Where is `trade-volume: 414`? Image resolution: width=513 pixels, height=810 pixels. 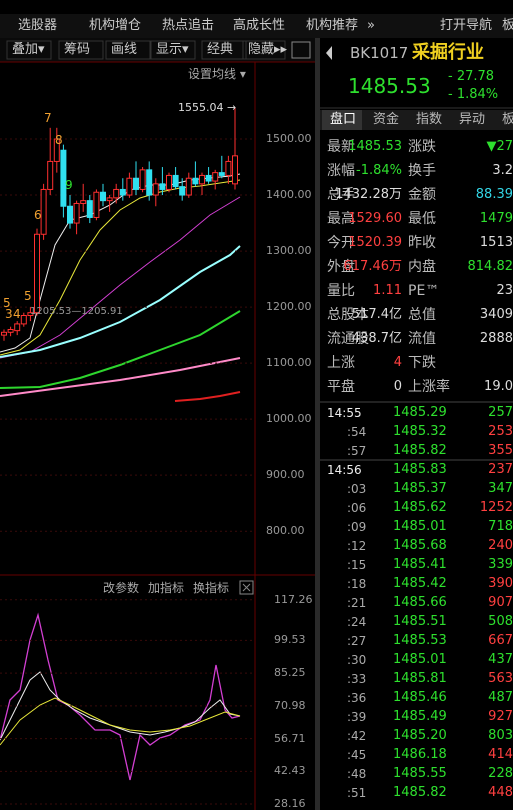 trade-volume: 414 is located at coordinates (500, 754).